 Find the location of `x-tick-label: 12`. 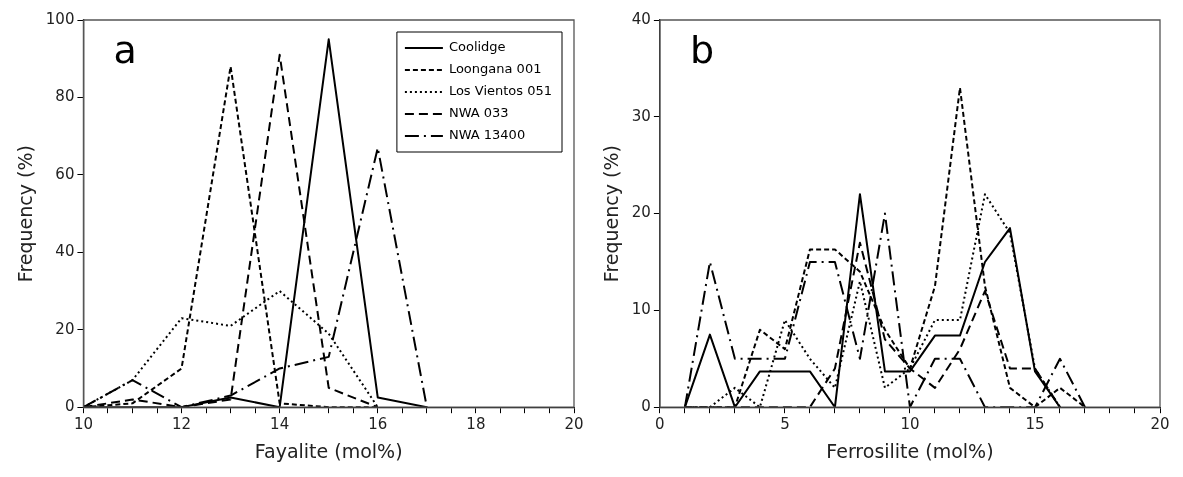

x-tick-label: 12 is located at coordinates (182, 424).